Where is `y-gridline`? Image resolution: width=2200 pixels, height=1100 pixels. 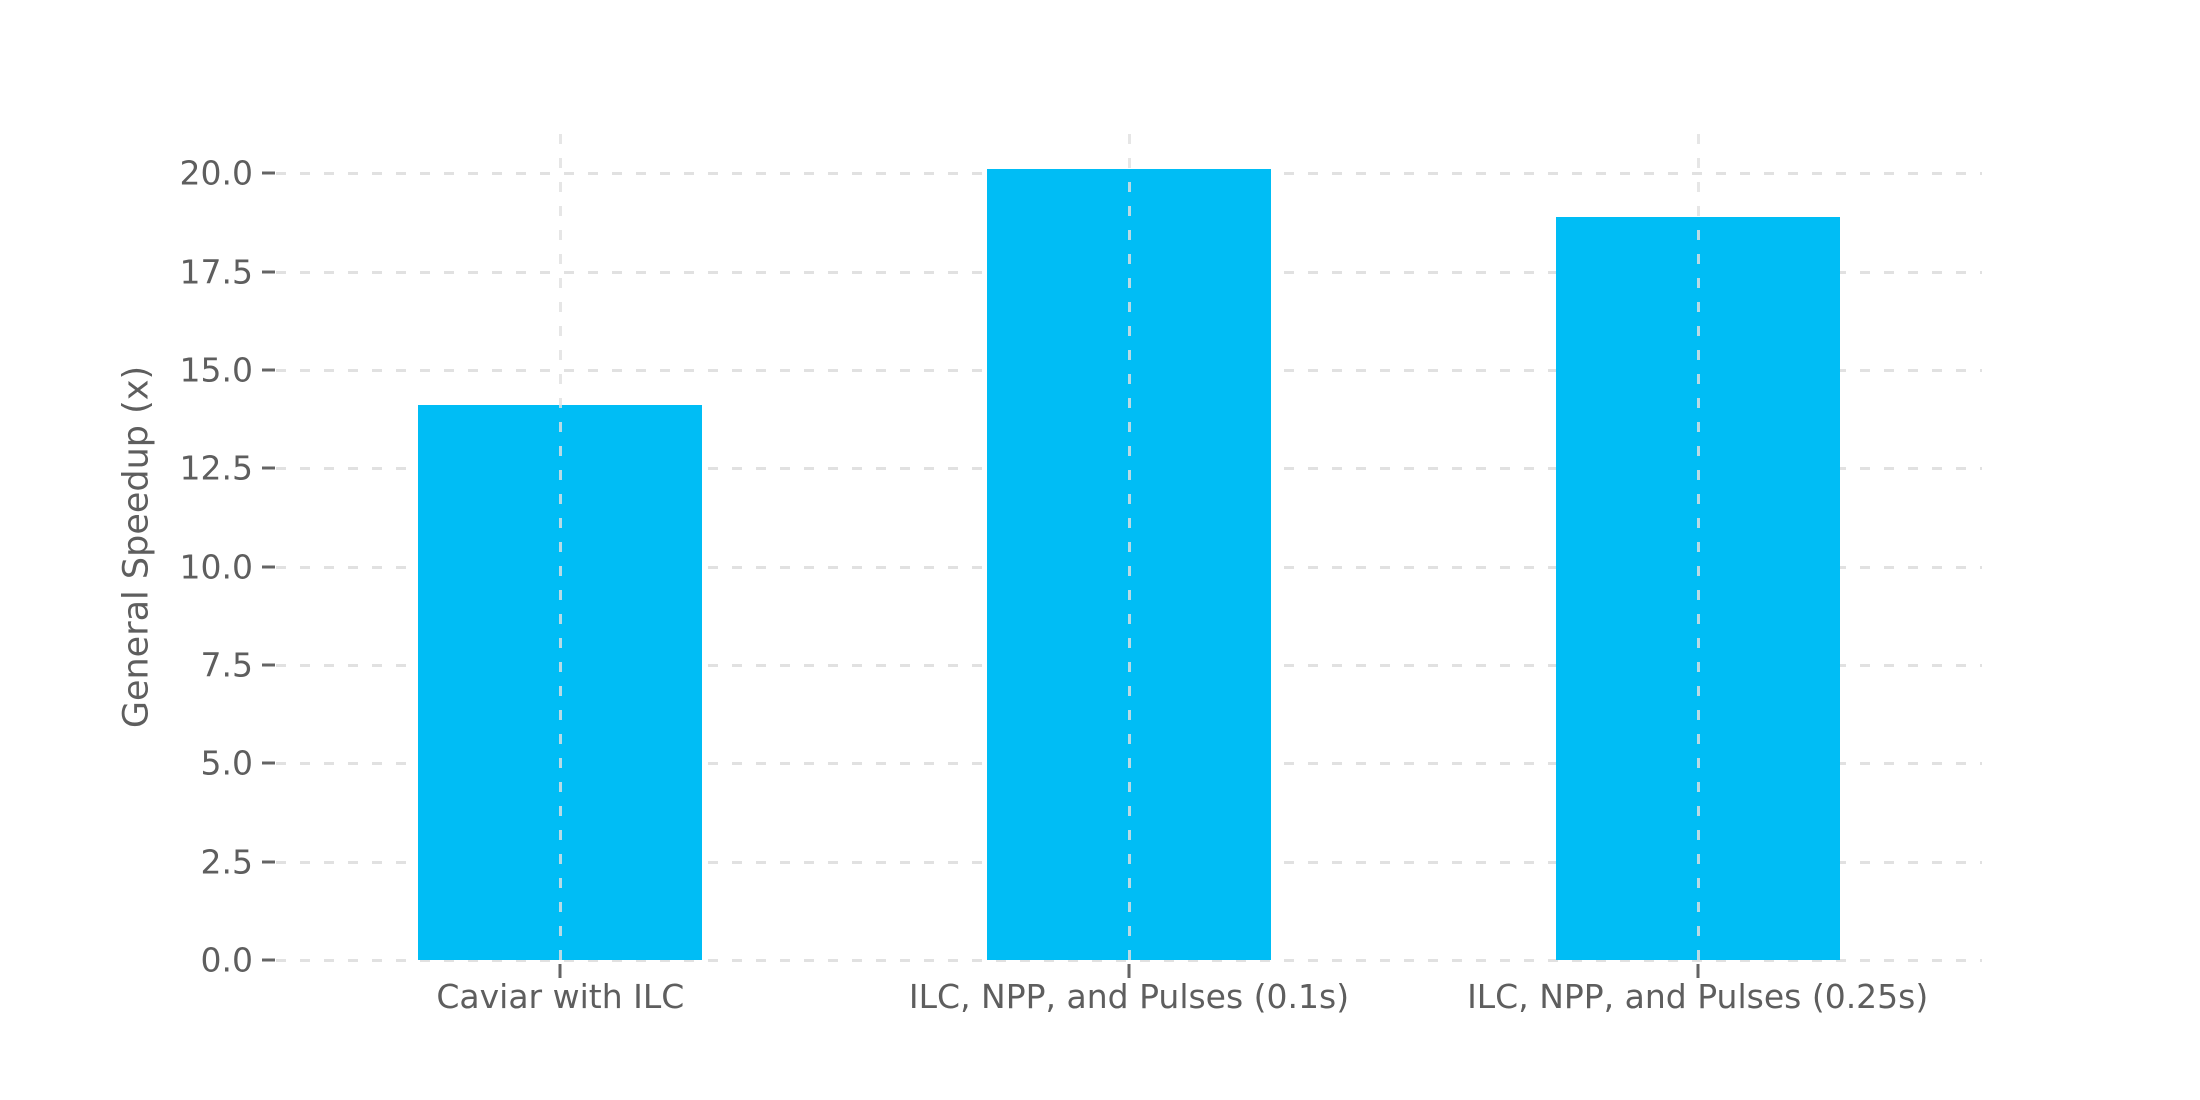 y-gridline is located at coordinates (1129, 960).